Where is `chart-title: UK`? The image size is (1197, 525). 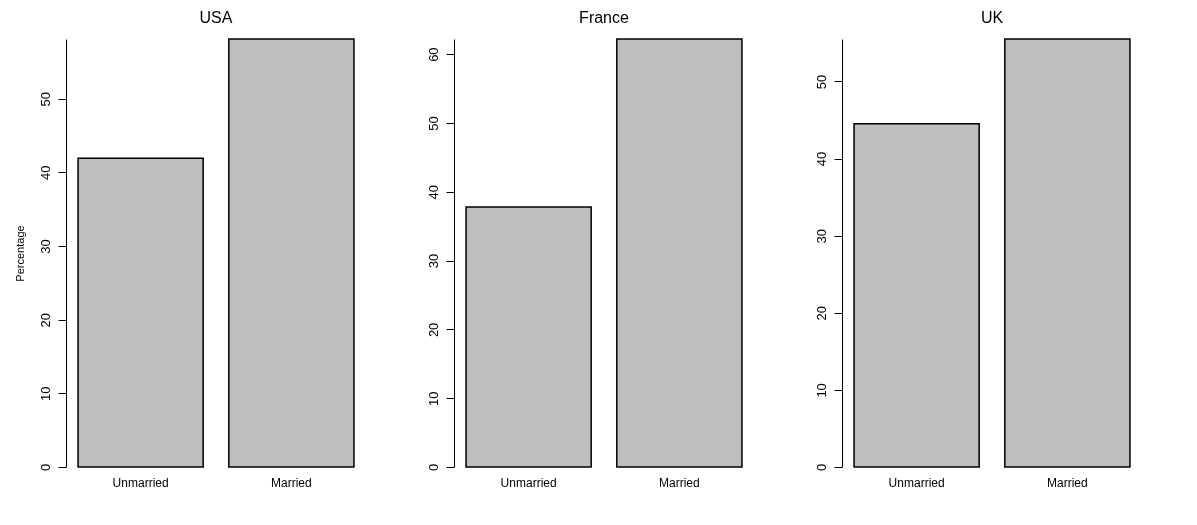 chart-title: UK is located at coordinates (992, 18).